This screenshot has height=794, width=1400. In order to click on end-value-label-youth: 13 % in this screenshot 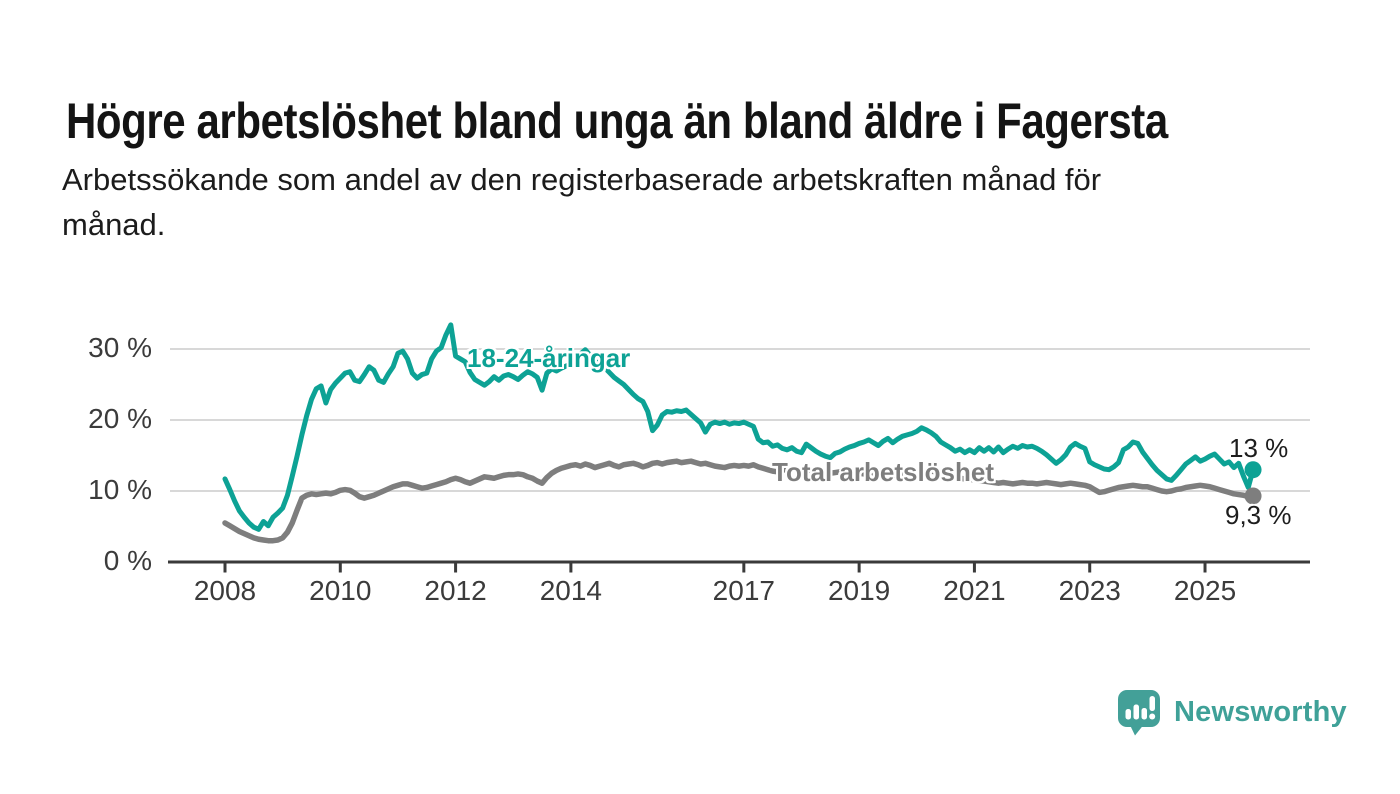, I will do `click(1259, 448)`.